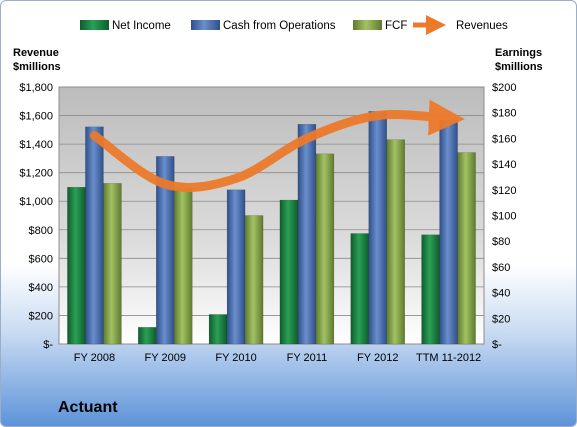  I want to click on right-axis-title-line1: Earnings, so click(518, 53).